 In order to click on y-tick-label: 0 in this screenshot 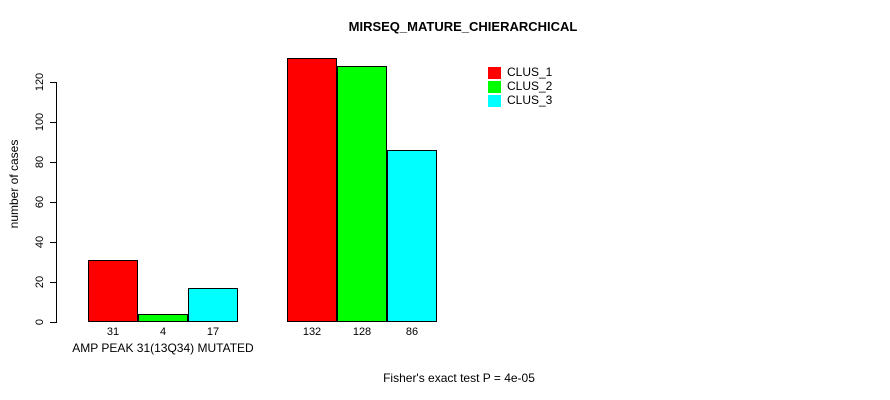, I will do `click(40, 322)`.